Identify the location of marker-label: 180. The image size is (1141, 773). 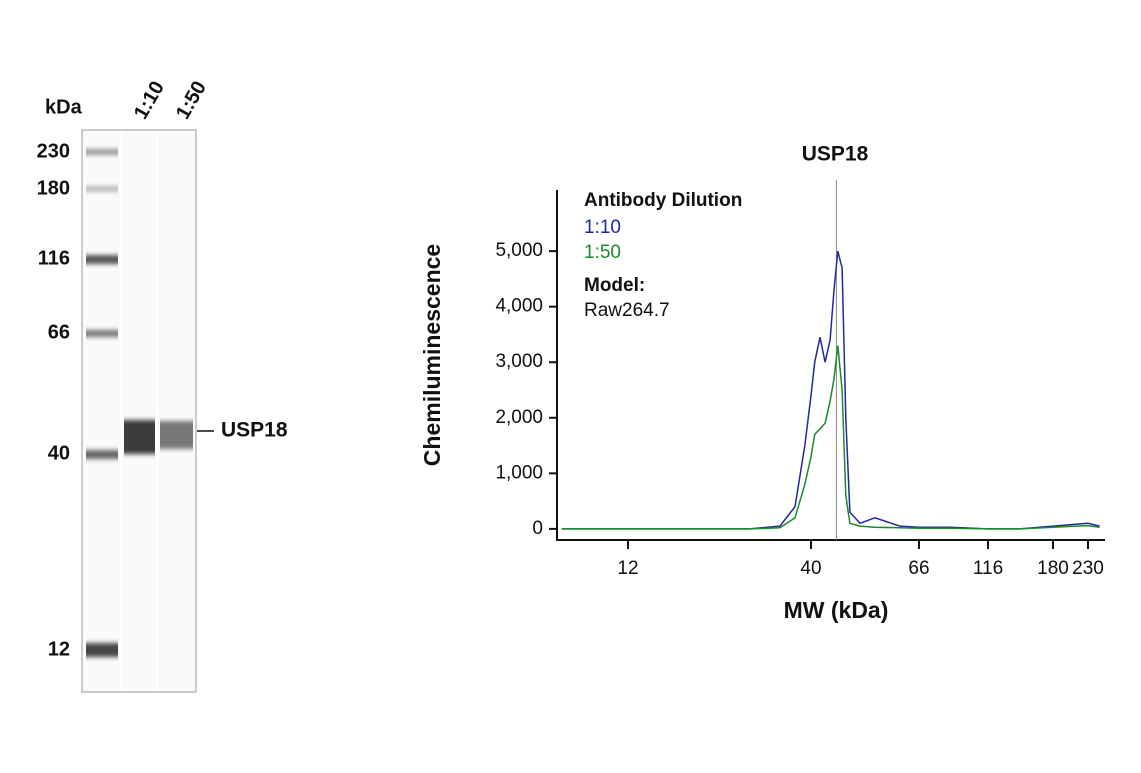
(53, 188).